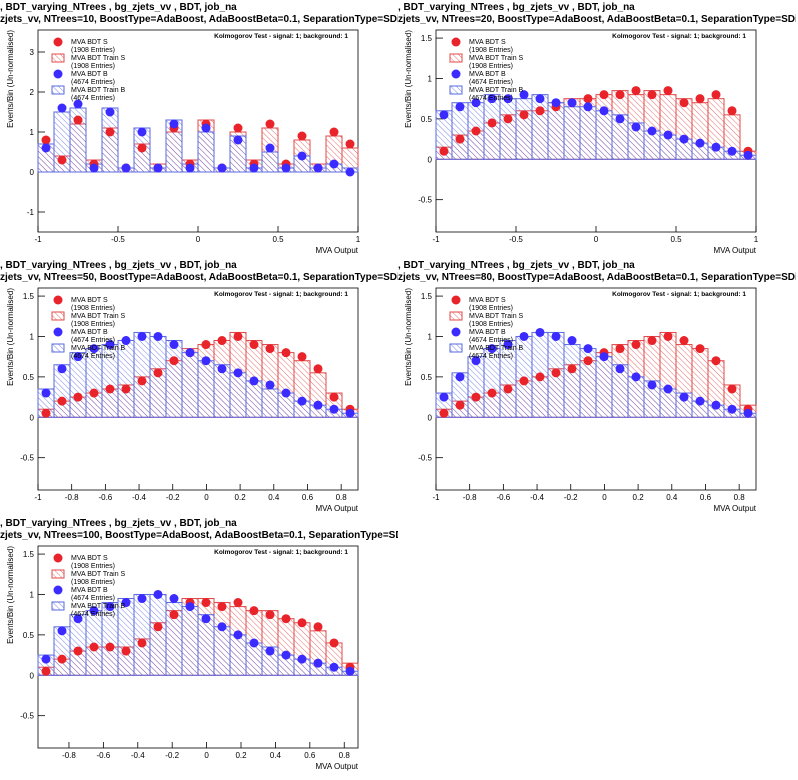 This screenshot has width=798, height=780. Describe the element at coordinates (676, 239) in the screenshot. I see `x-tick-label: 0.5` at that location.